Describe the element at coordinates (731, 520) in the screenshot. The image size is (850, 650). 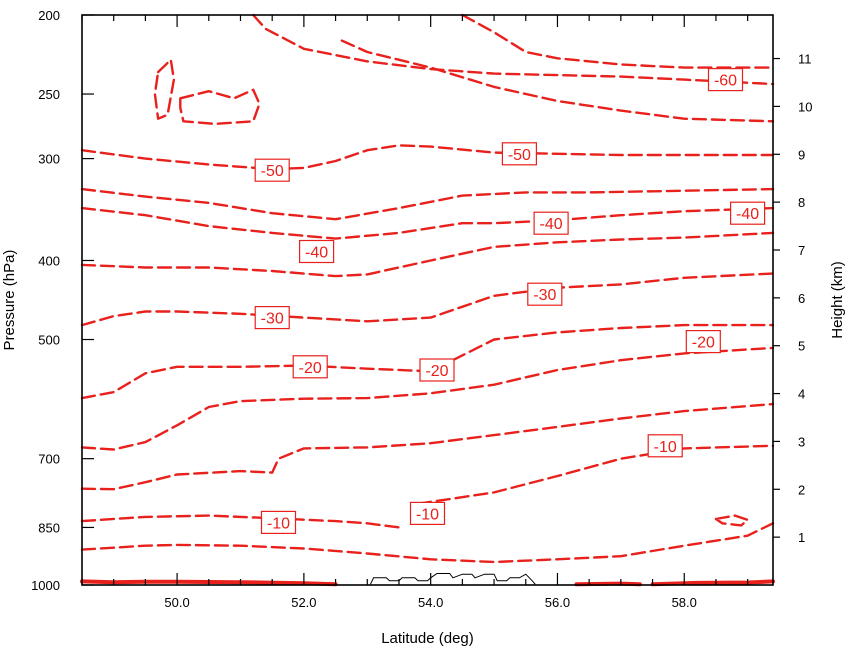
I see `contour-line--10-19` at that location.